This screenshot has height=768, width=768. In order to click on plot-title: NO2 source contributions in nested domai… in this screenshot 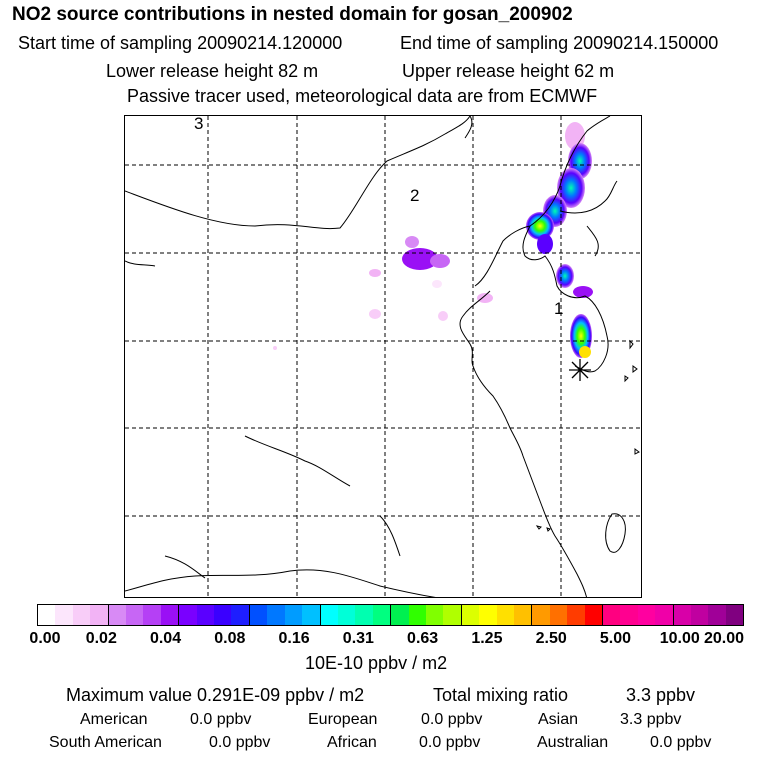, I will do `click(292, 14)`.